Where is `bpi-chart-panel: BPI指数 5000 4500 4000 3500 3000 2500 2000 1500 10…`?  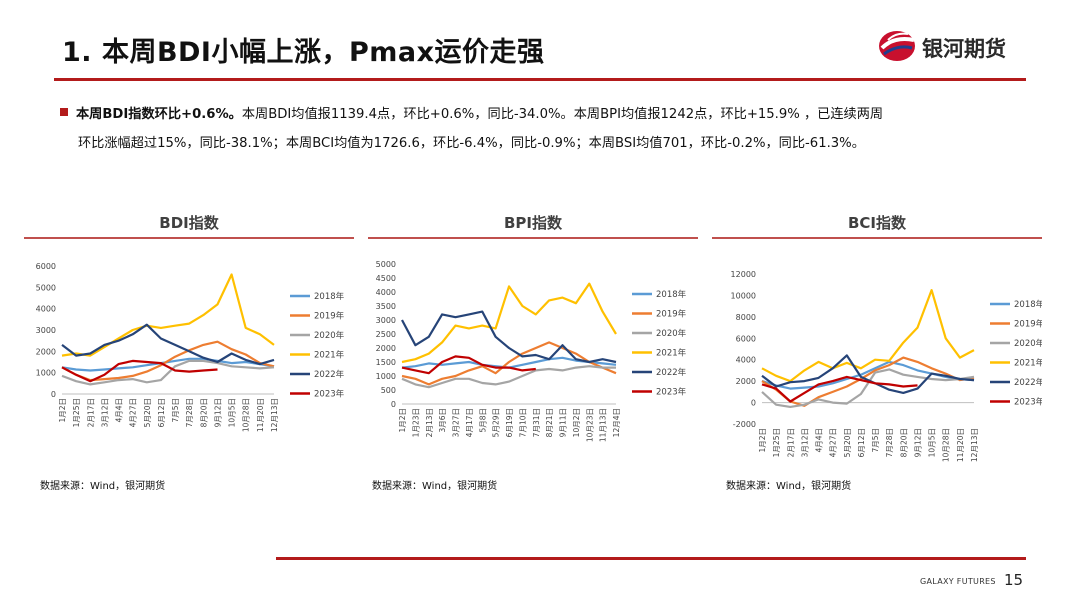 bpi-chart-panel: BPI指数 5000 4500 4000 3500 3000 2500 2000 1500 10… is located at coordinates (533, 352).